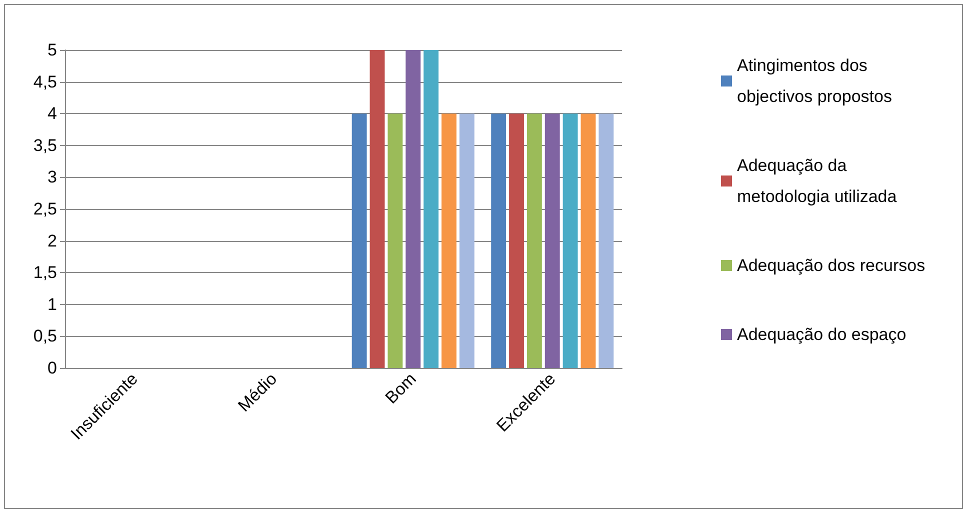 The width and height of the screenshot is (969, 515). What do you see at coordinates (52, 240) in the screenshot?
I see `y-tick-label: 2` at bounding box center [52, 240].